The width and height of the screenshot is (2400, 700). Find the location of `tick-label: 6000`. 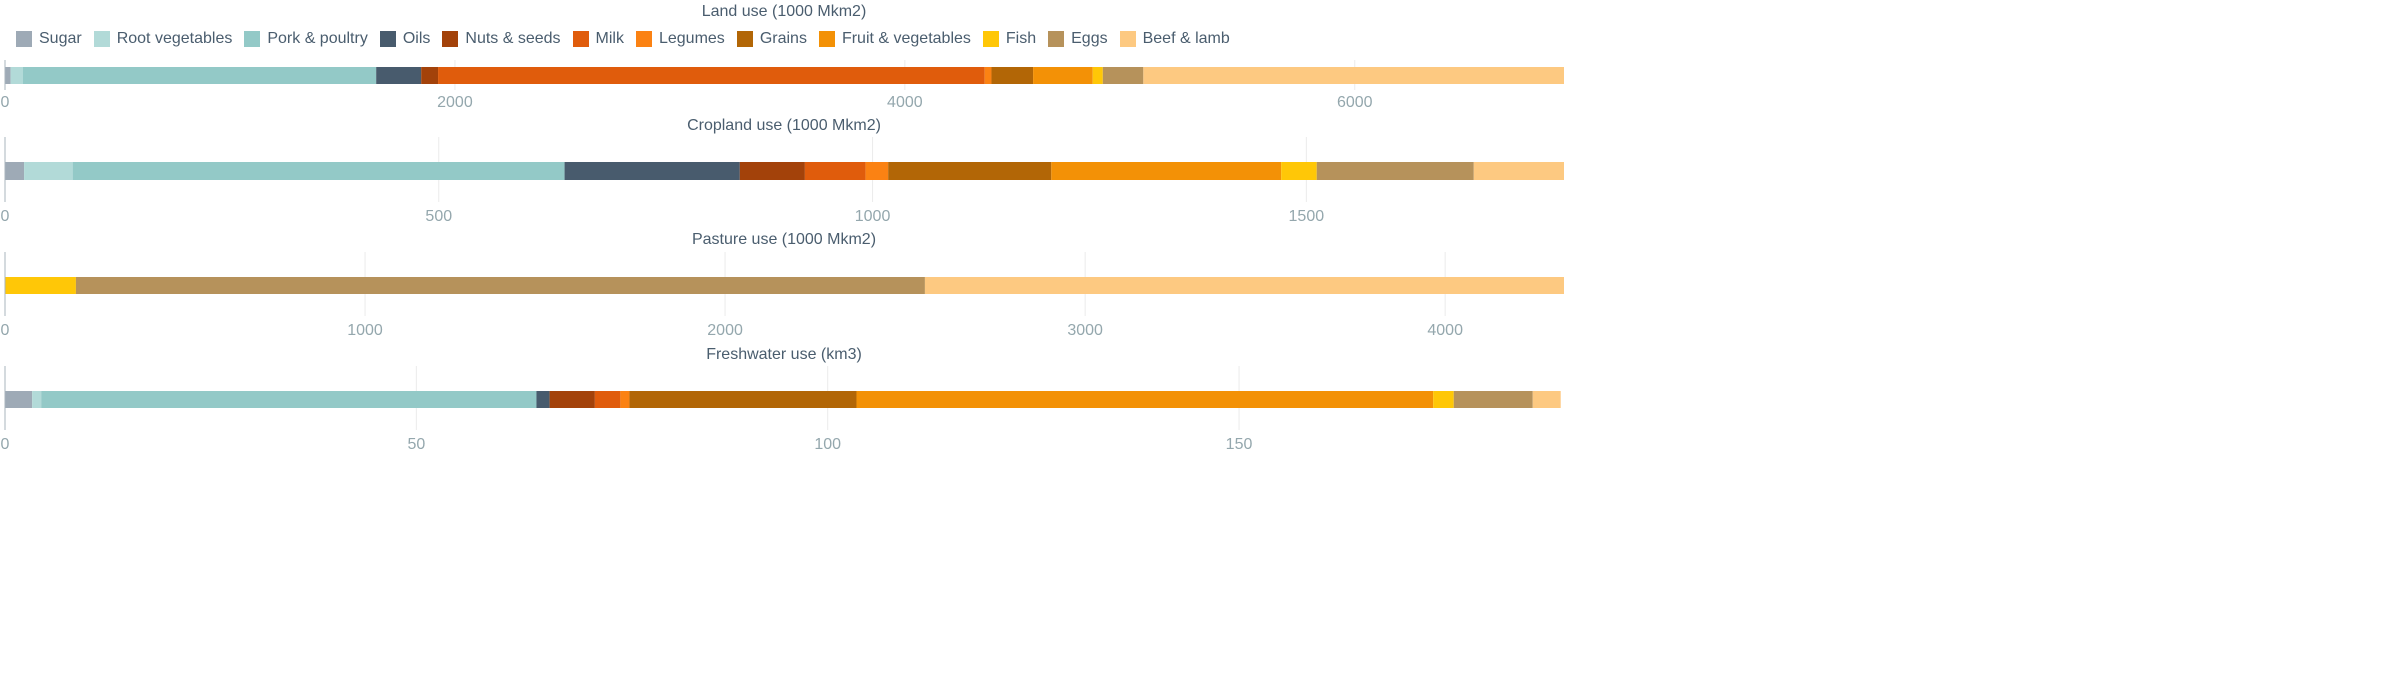

tick-label: 6000 is located at coordinates (1355, 102).